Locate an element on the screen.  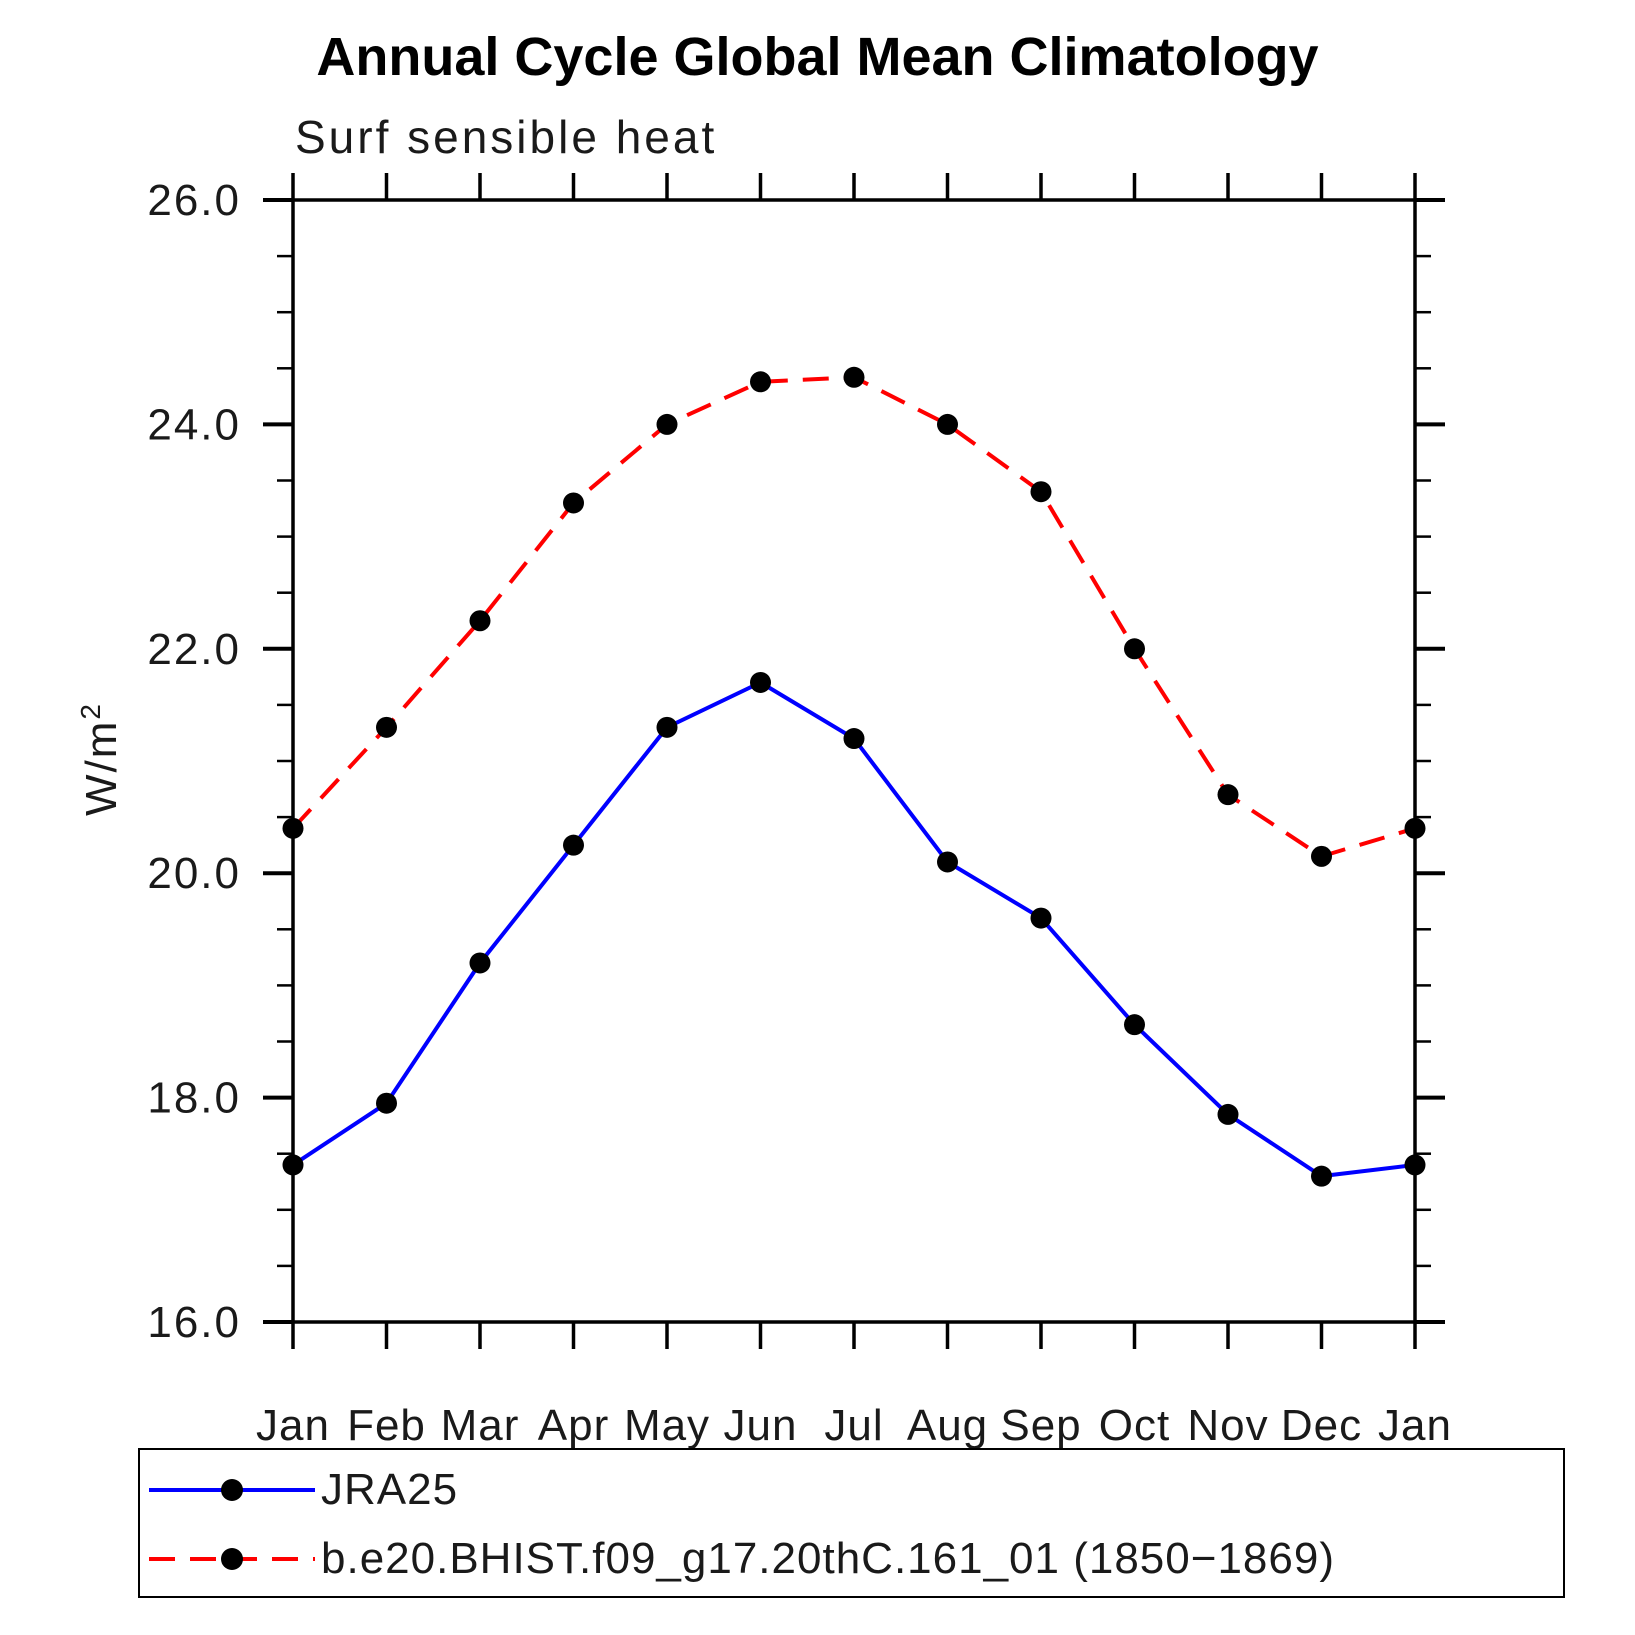
y-axis-label-base: W/m is located at coordinates (101, 767).